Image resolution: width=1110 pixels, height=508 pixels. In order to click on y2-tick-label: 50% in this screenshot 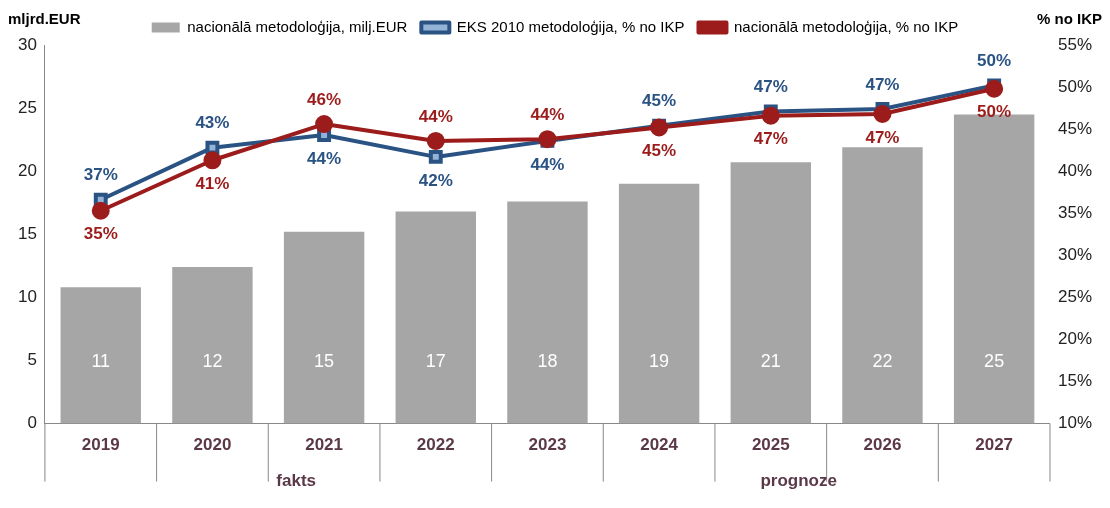, I will do `click(1075, 86)`.